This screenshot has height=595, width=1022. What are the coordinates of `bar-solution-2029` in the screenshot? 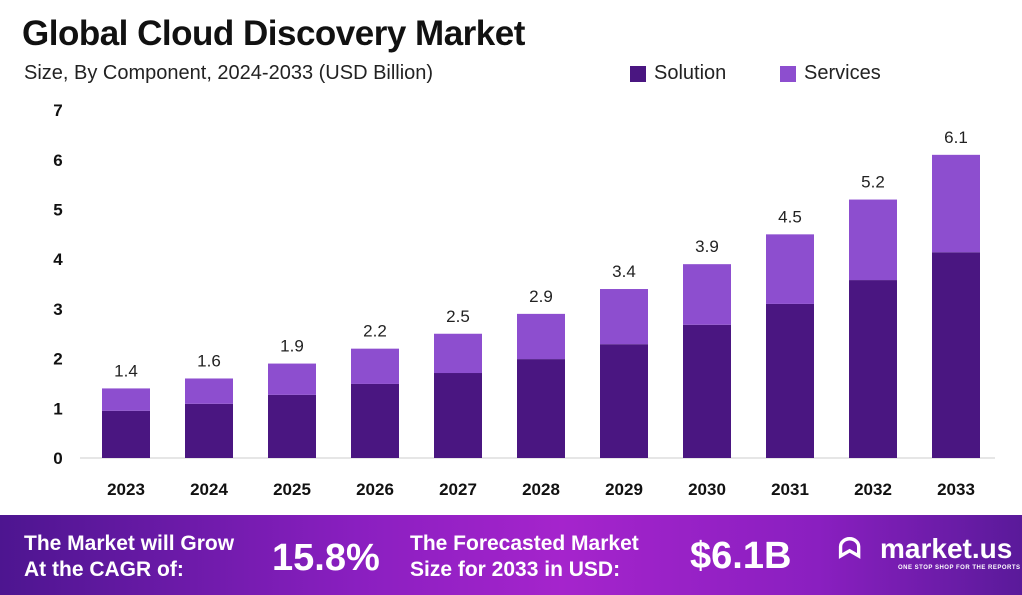 It's located at (624, 401).